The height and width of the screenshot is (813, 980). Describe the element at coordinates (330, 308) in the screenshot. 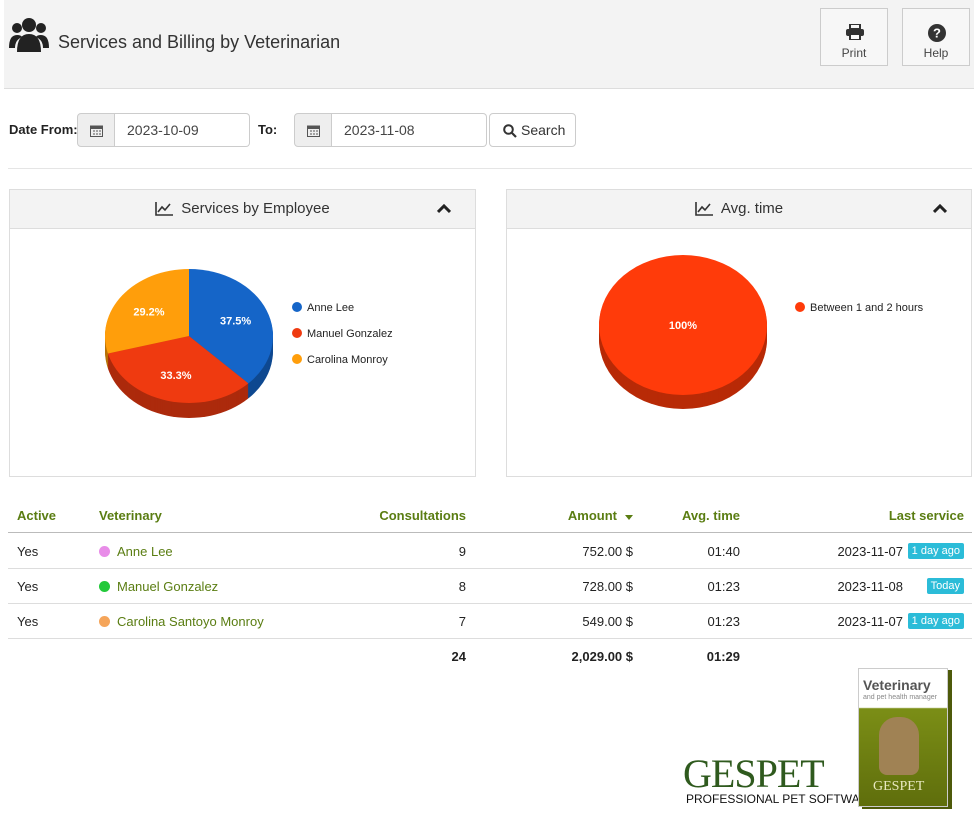

I see `legend-label: Anne Lee` at that location.